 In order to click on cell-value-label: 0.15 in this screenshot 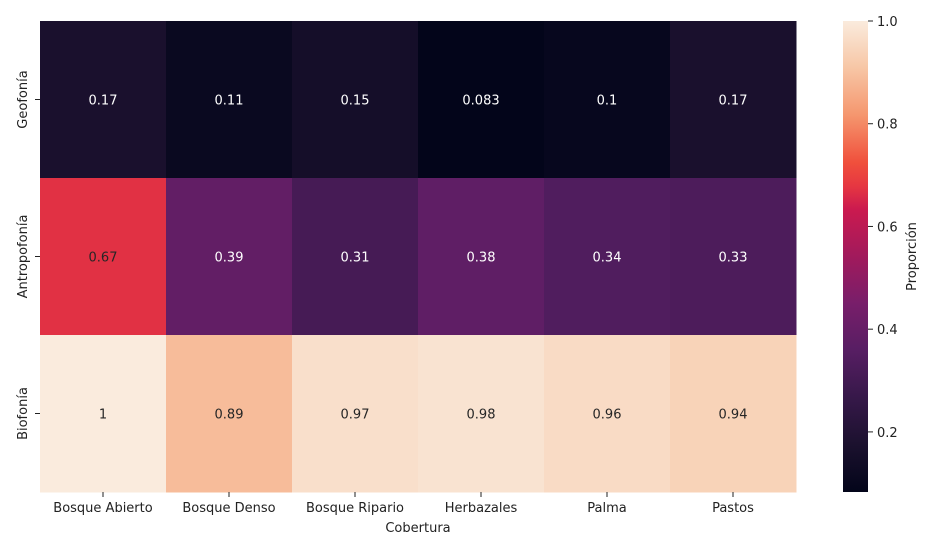, I will do `click(355, 101)`.